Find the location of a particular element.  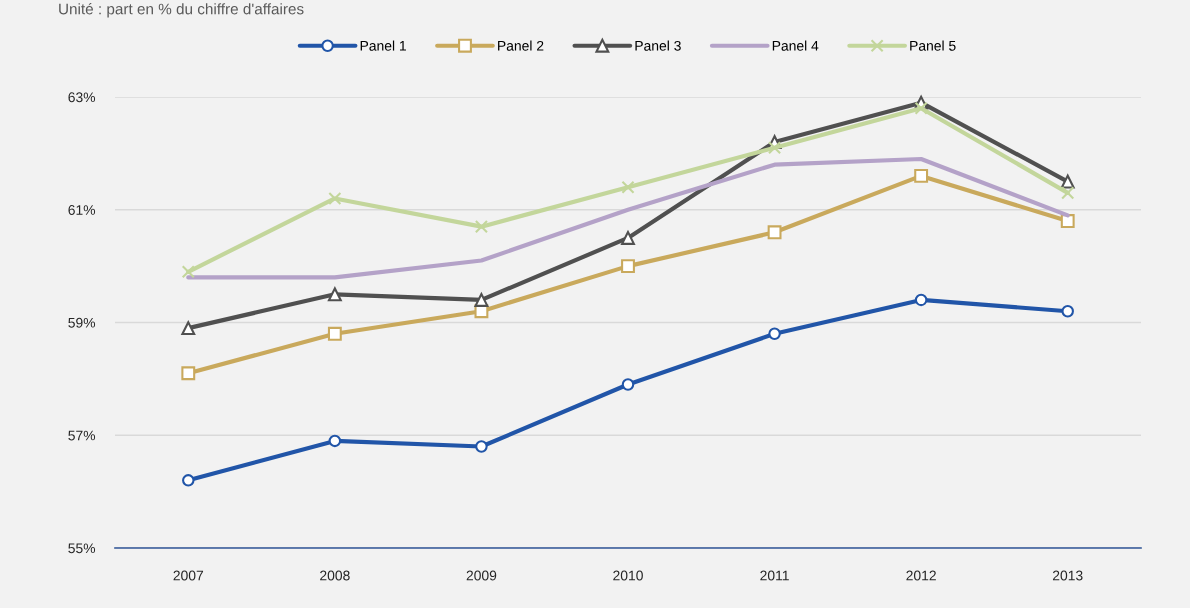

x-tick-label: 2010 is located at coordinates (628, 575).